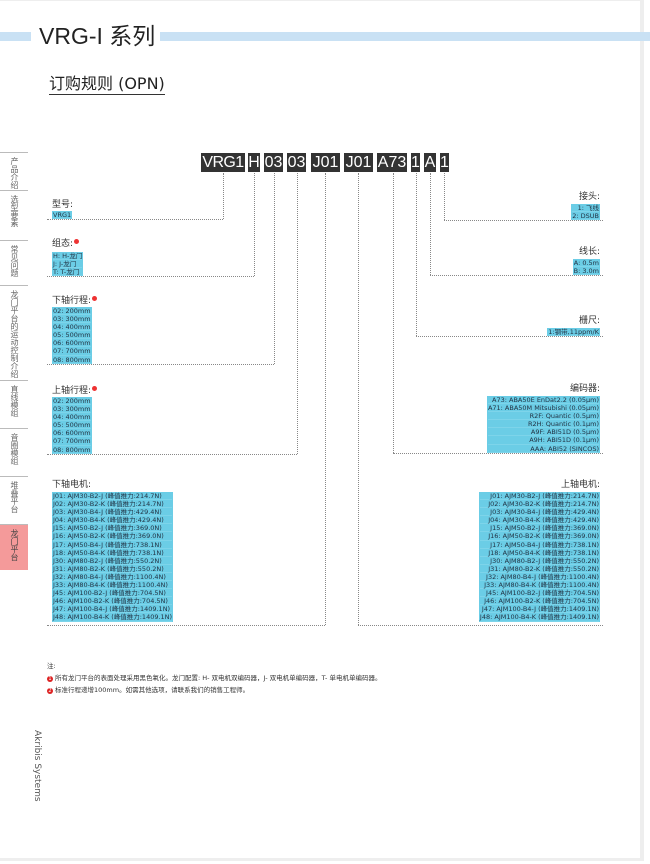 This screenshot has width=650, height=864. I want to click on code-segment: A73, so click(392, 162).